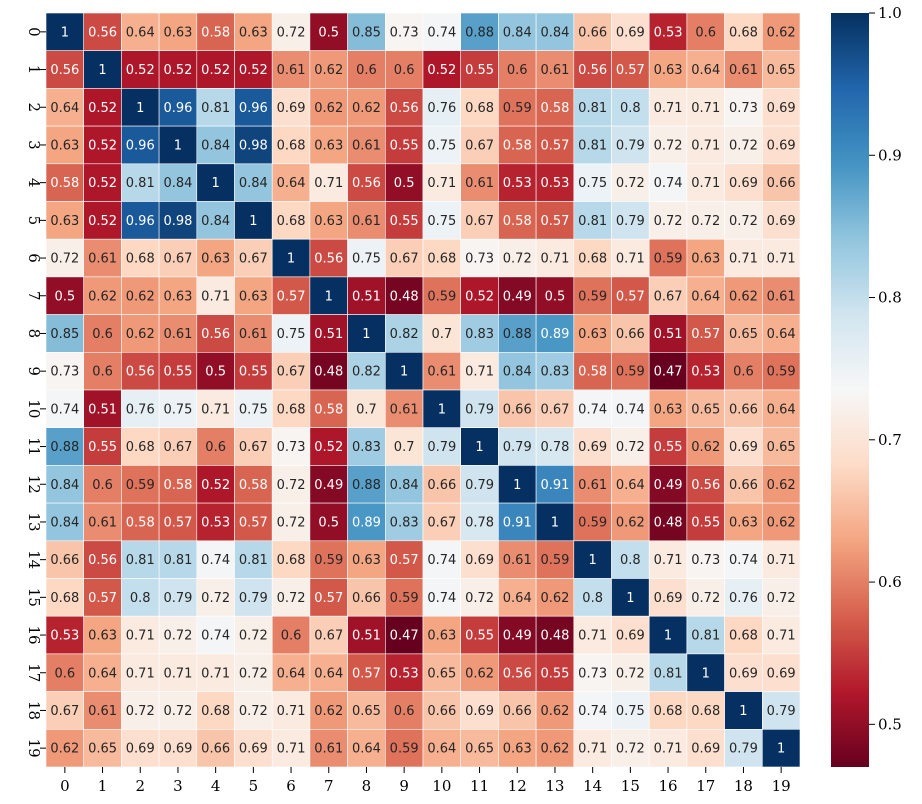 This screenshot has height=804, width=922. Describe the element at coordinates (366, 447) in the screenshot. I see `cell-value-11-8: 0.83` at that location.